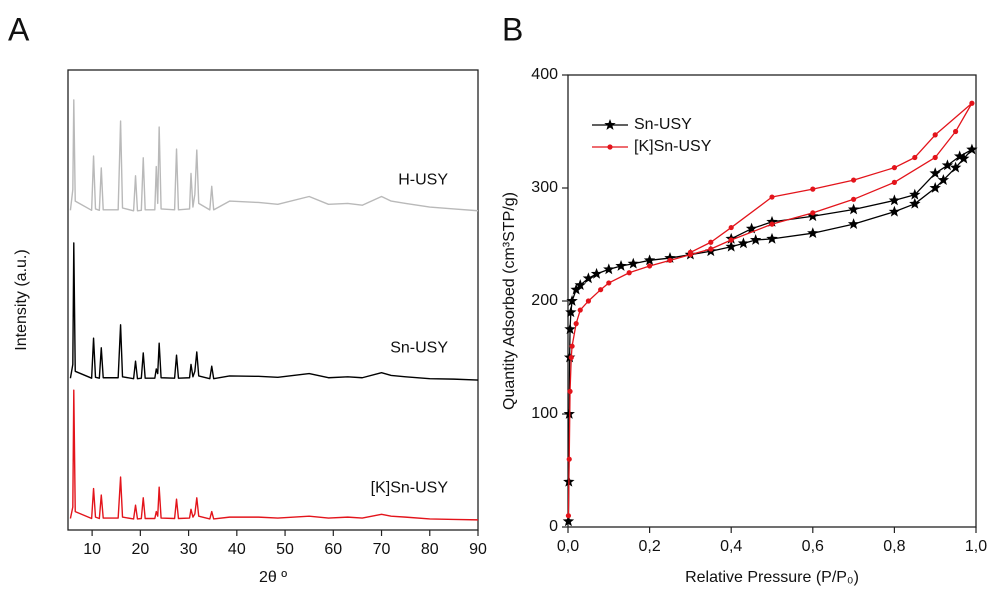 This screenshot has height=590, width=990. I want to click on x-tick-label: 1,0, so click(976, 546).